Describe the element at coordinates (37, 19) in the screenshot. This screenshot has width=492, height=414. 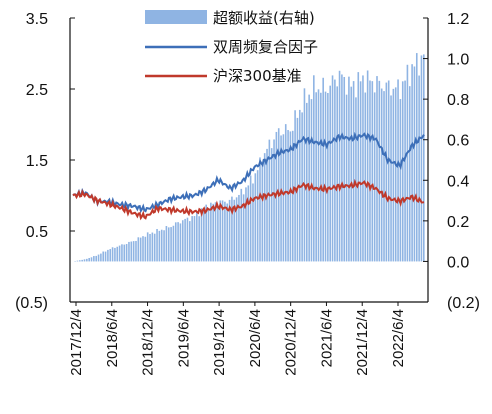
I see `left-tick-label: 3.5` at that location.